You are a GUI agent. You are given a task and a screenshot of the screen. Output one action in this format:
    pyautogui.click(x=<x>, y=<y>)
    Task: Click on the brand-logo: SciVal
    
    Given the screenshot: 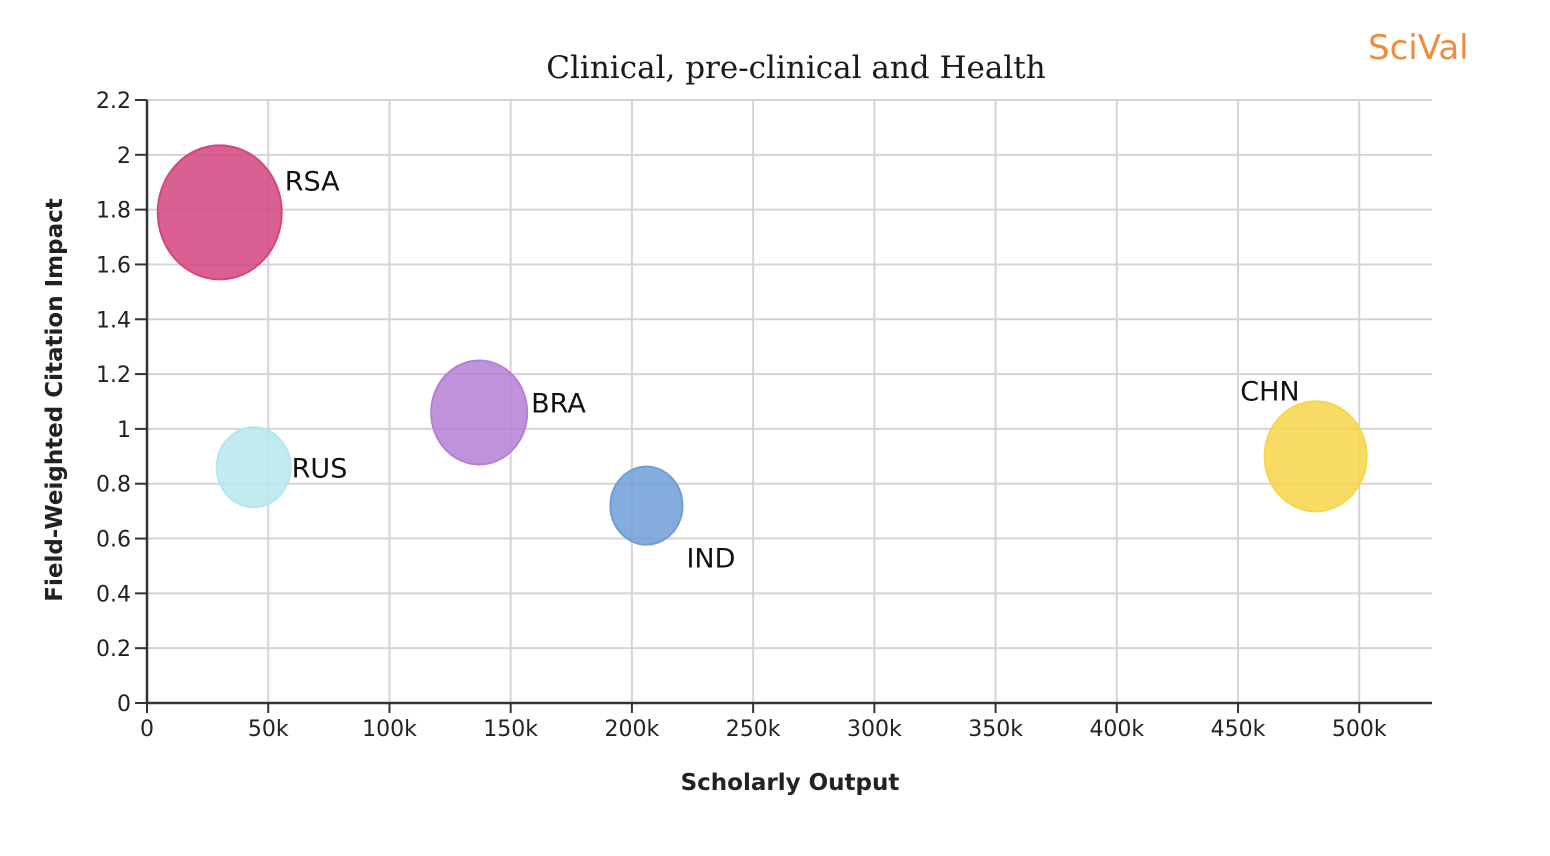 What is the action you would take?
    pyautogui.click(x=1418, y=48)
    